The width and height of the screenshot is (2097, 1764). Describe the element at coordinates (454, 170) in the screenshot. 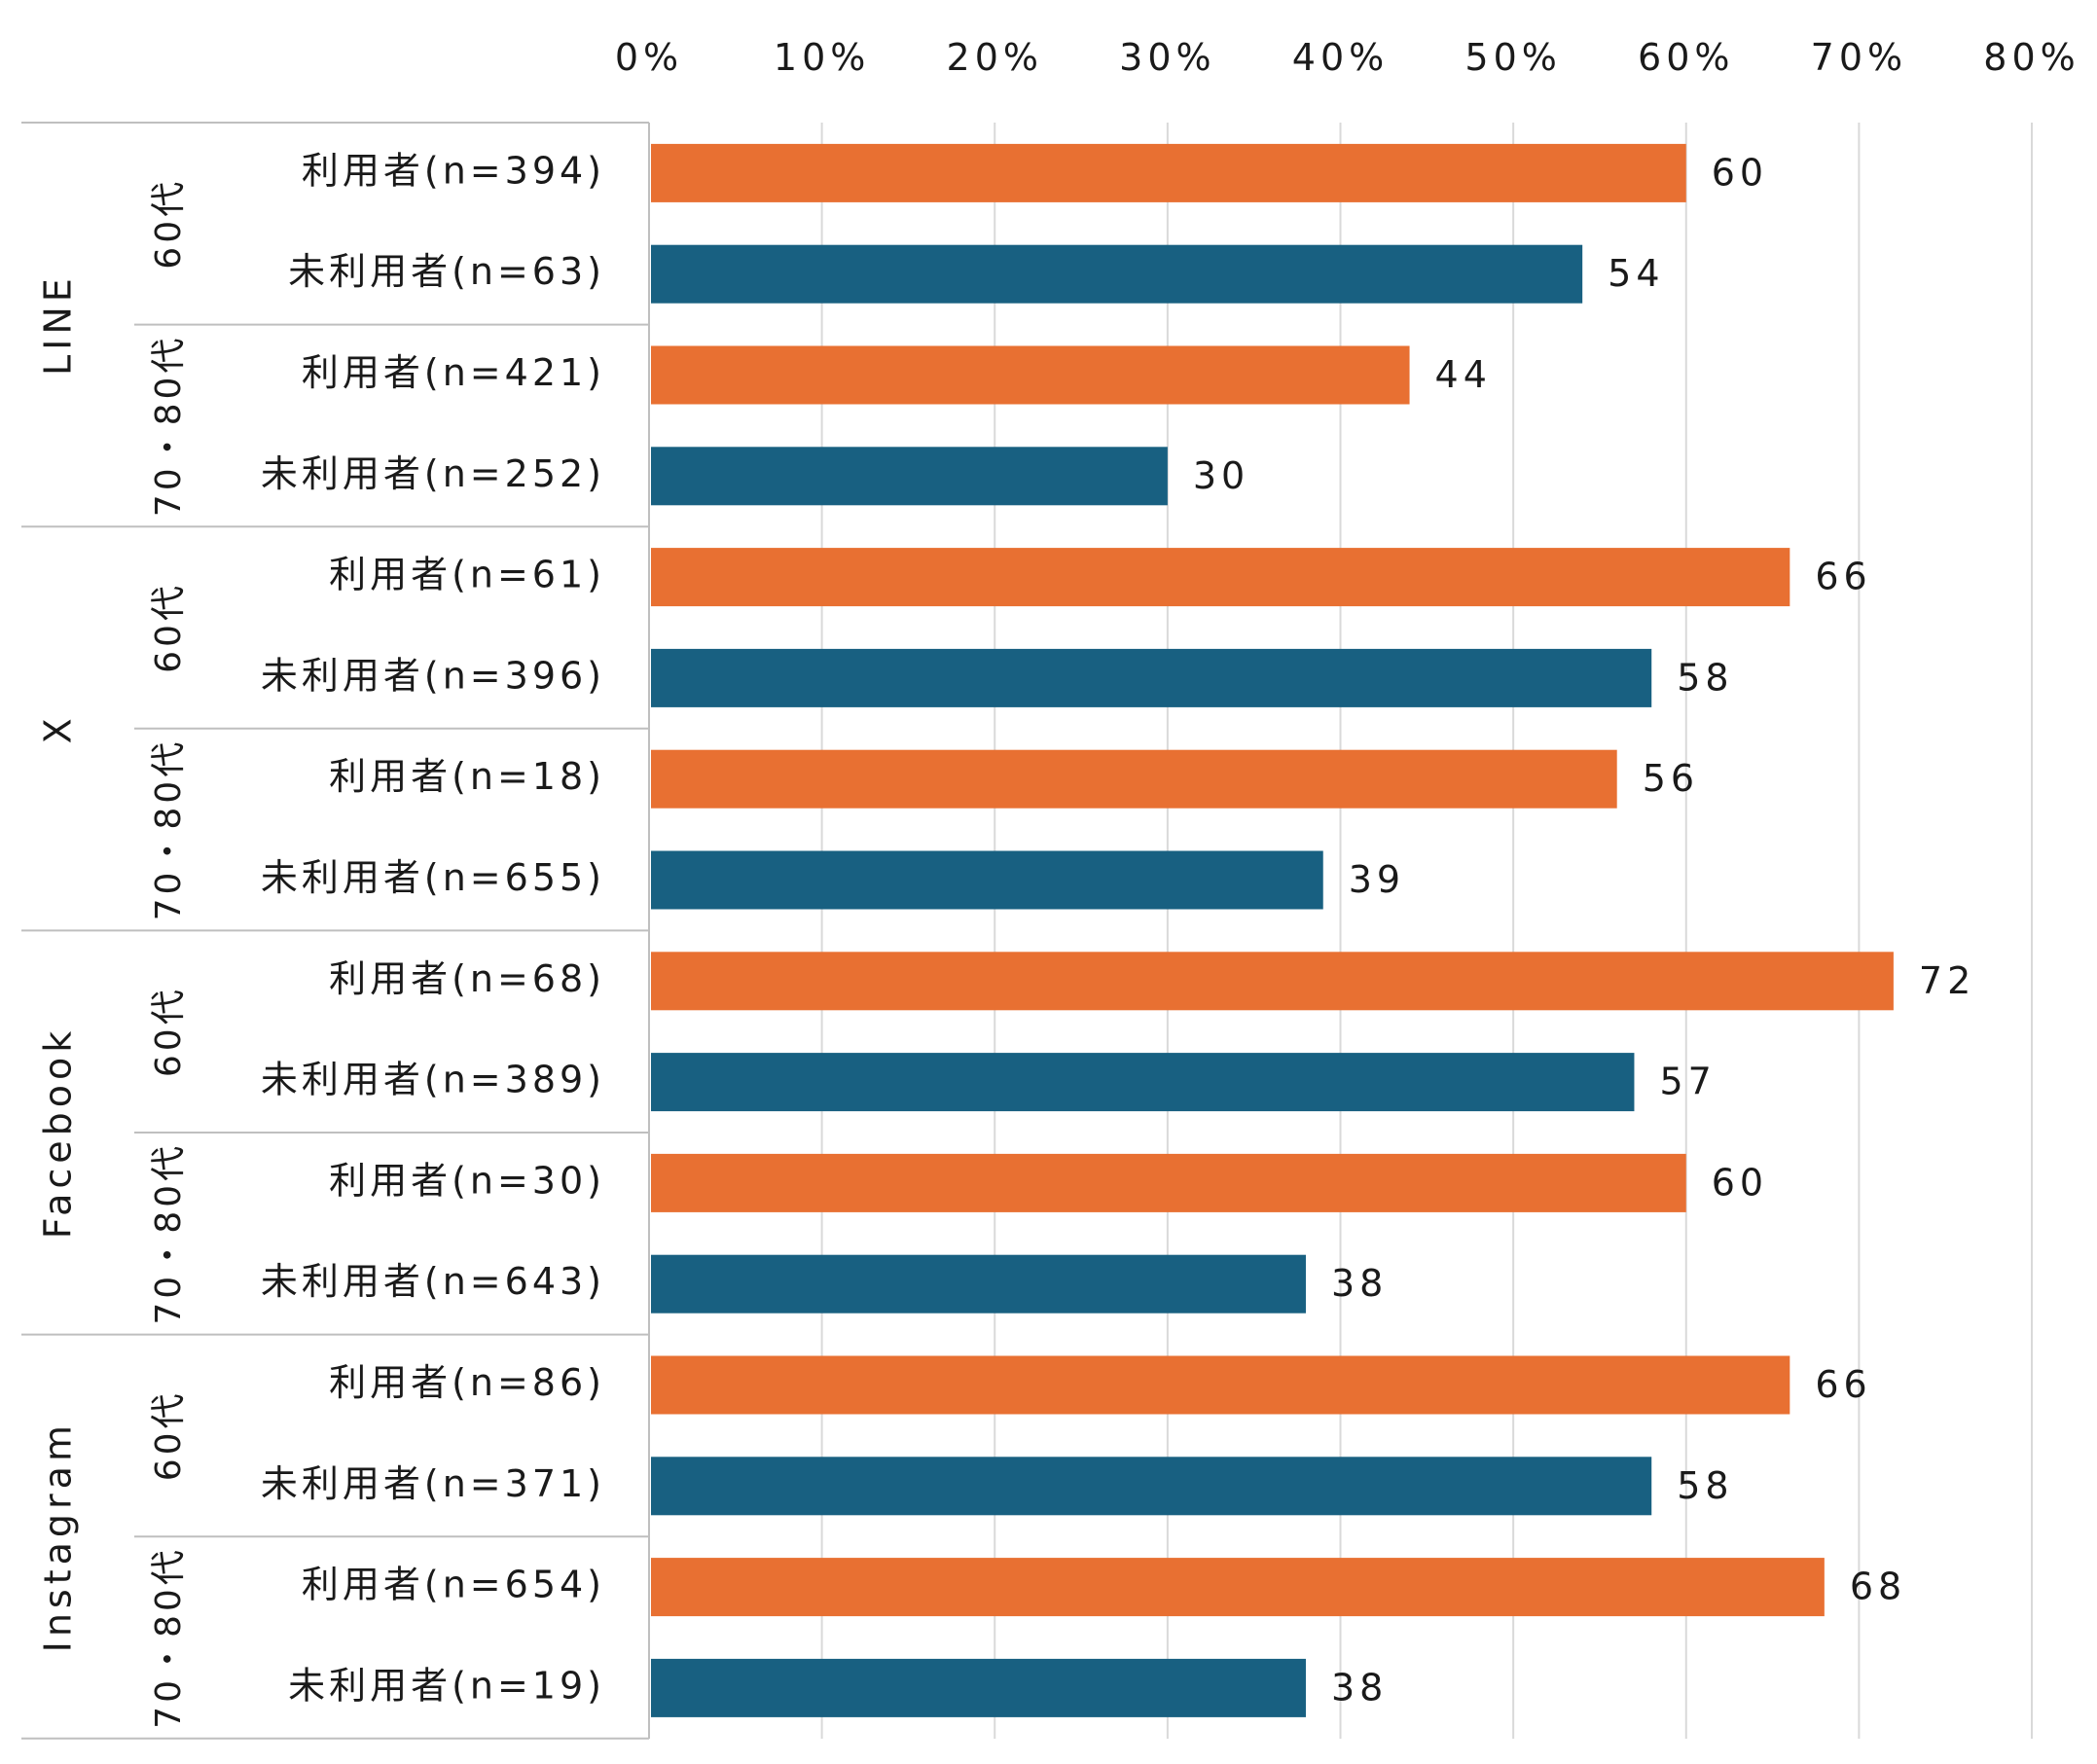

I see `bar-category-label: 利用者(n=394)` at that location.